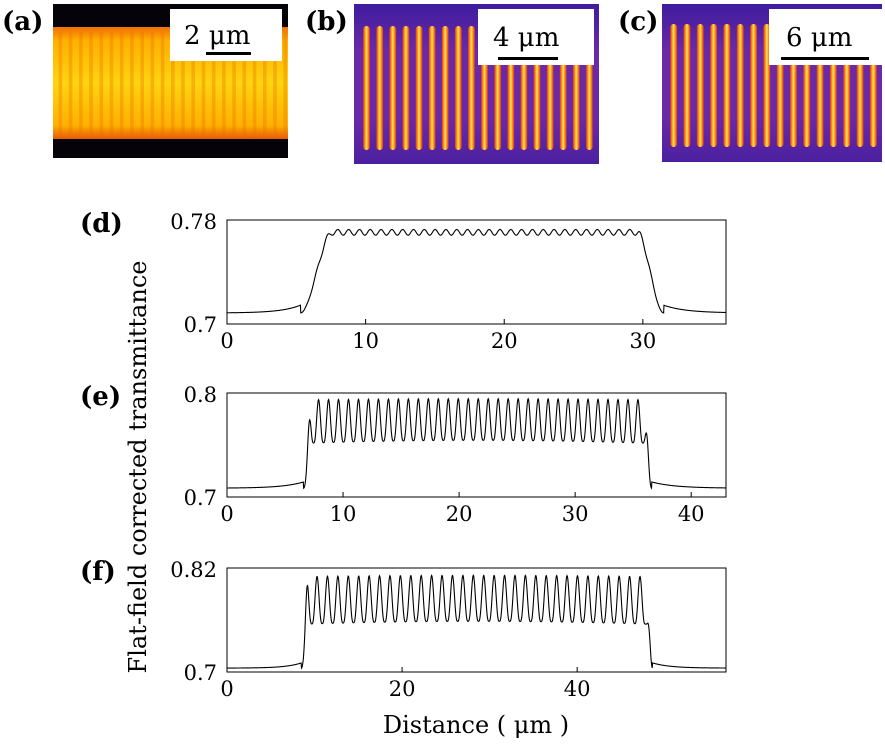  I want to click on scale-bar-a, so click(228, 53).